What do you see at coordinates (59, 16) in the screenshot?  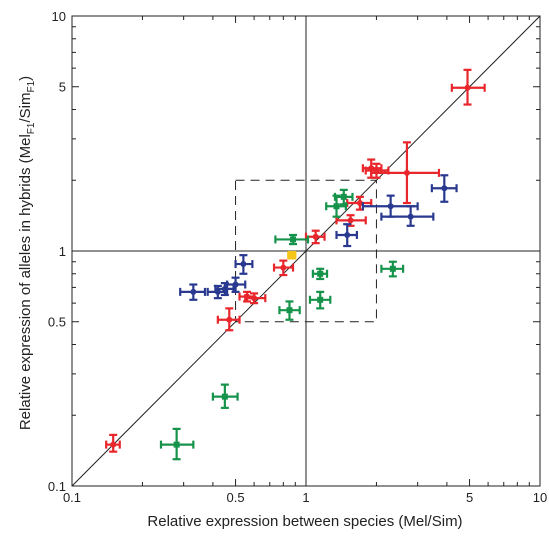 I see `y-tick-label: 10` at bounding box center [59, 16].